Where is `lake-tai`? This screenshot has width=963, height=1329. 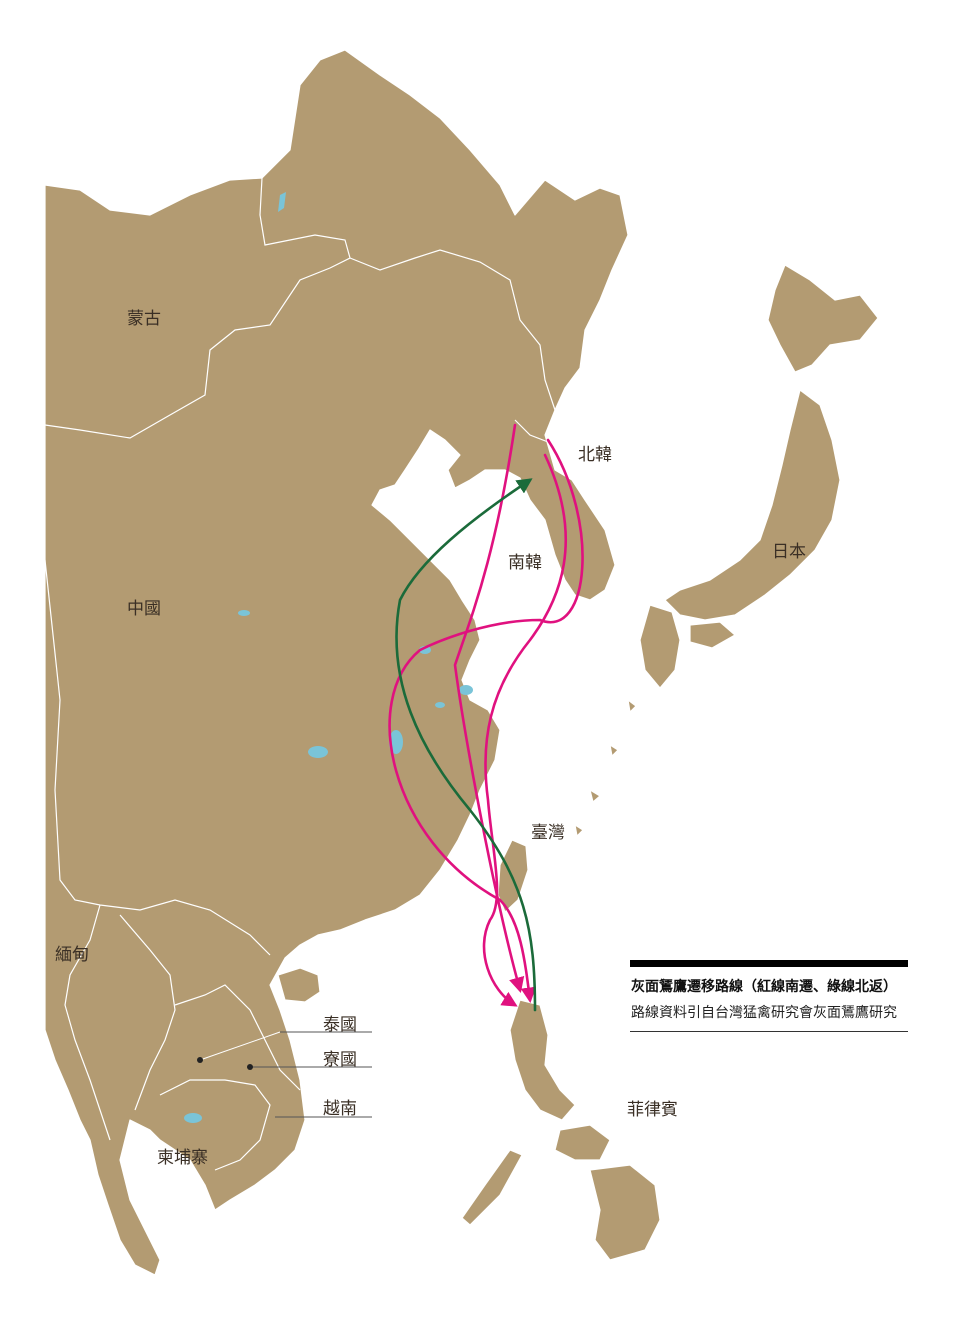 lake-tai is located at coordinates (466, 690).